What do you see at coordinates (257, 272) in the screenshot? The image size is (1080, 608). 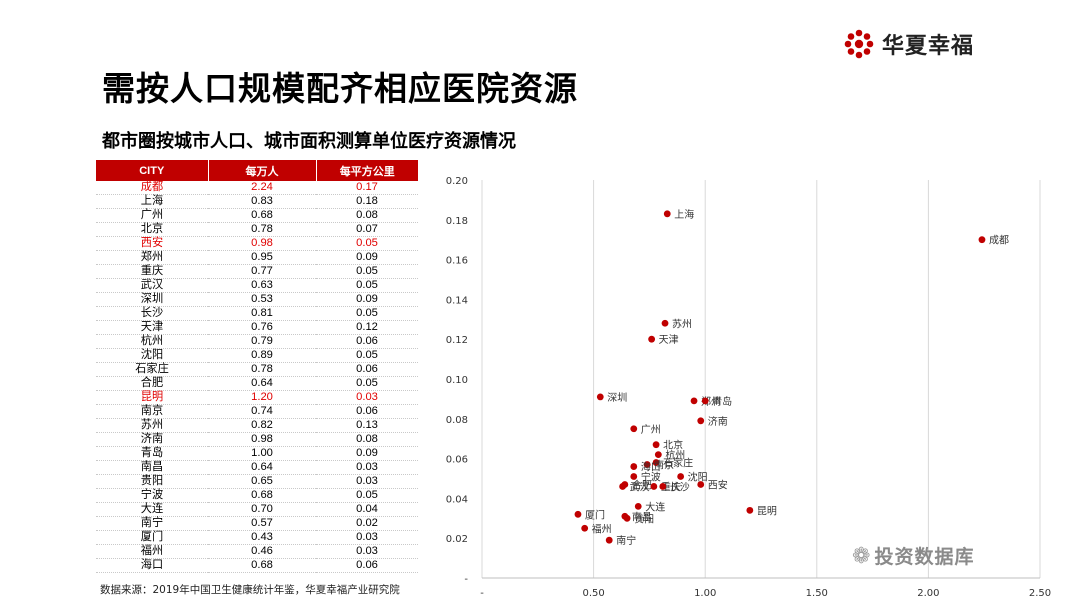 I see `table-row: 重庆 0.77 0.05` at bounding box center [257, 272].